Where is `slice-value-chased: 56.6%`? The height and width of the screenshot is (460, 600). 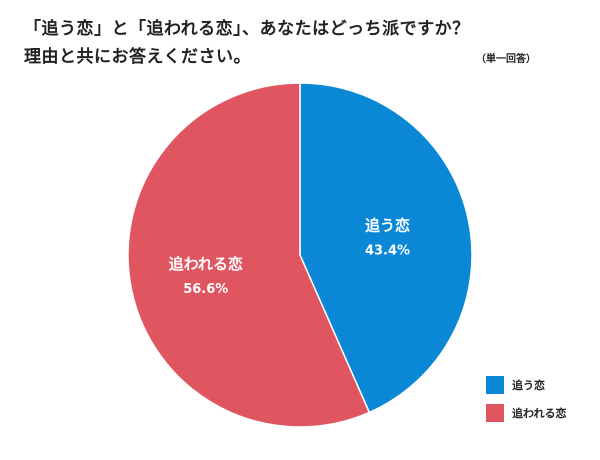 slice-value-chased: 56.6% is located at coordinates (205, 289).